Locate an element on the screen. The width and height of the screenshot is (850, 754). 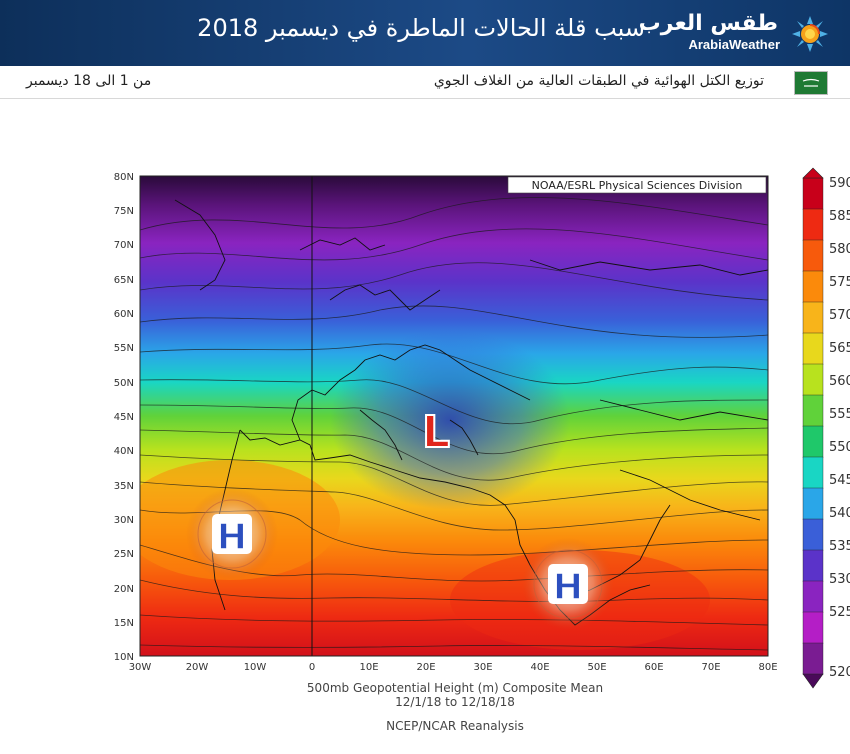
lat-tick-label: 75N is located at coordinates (124, 211).